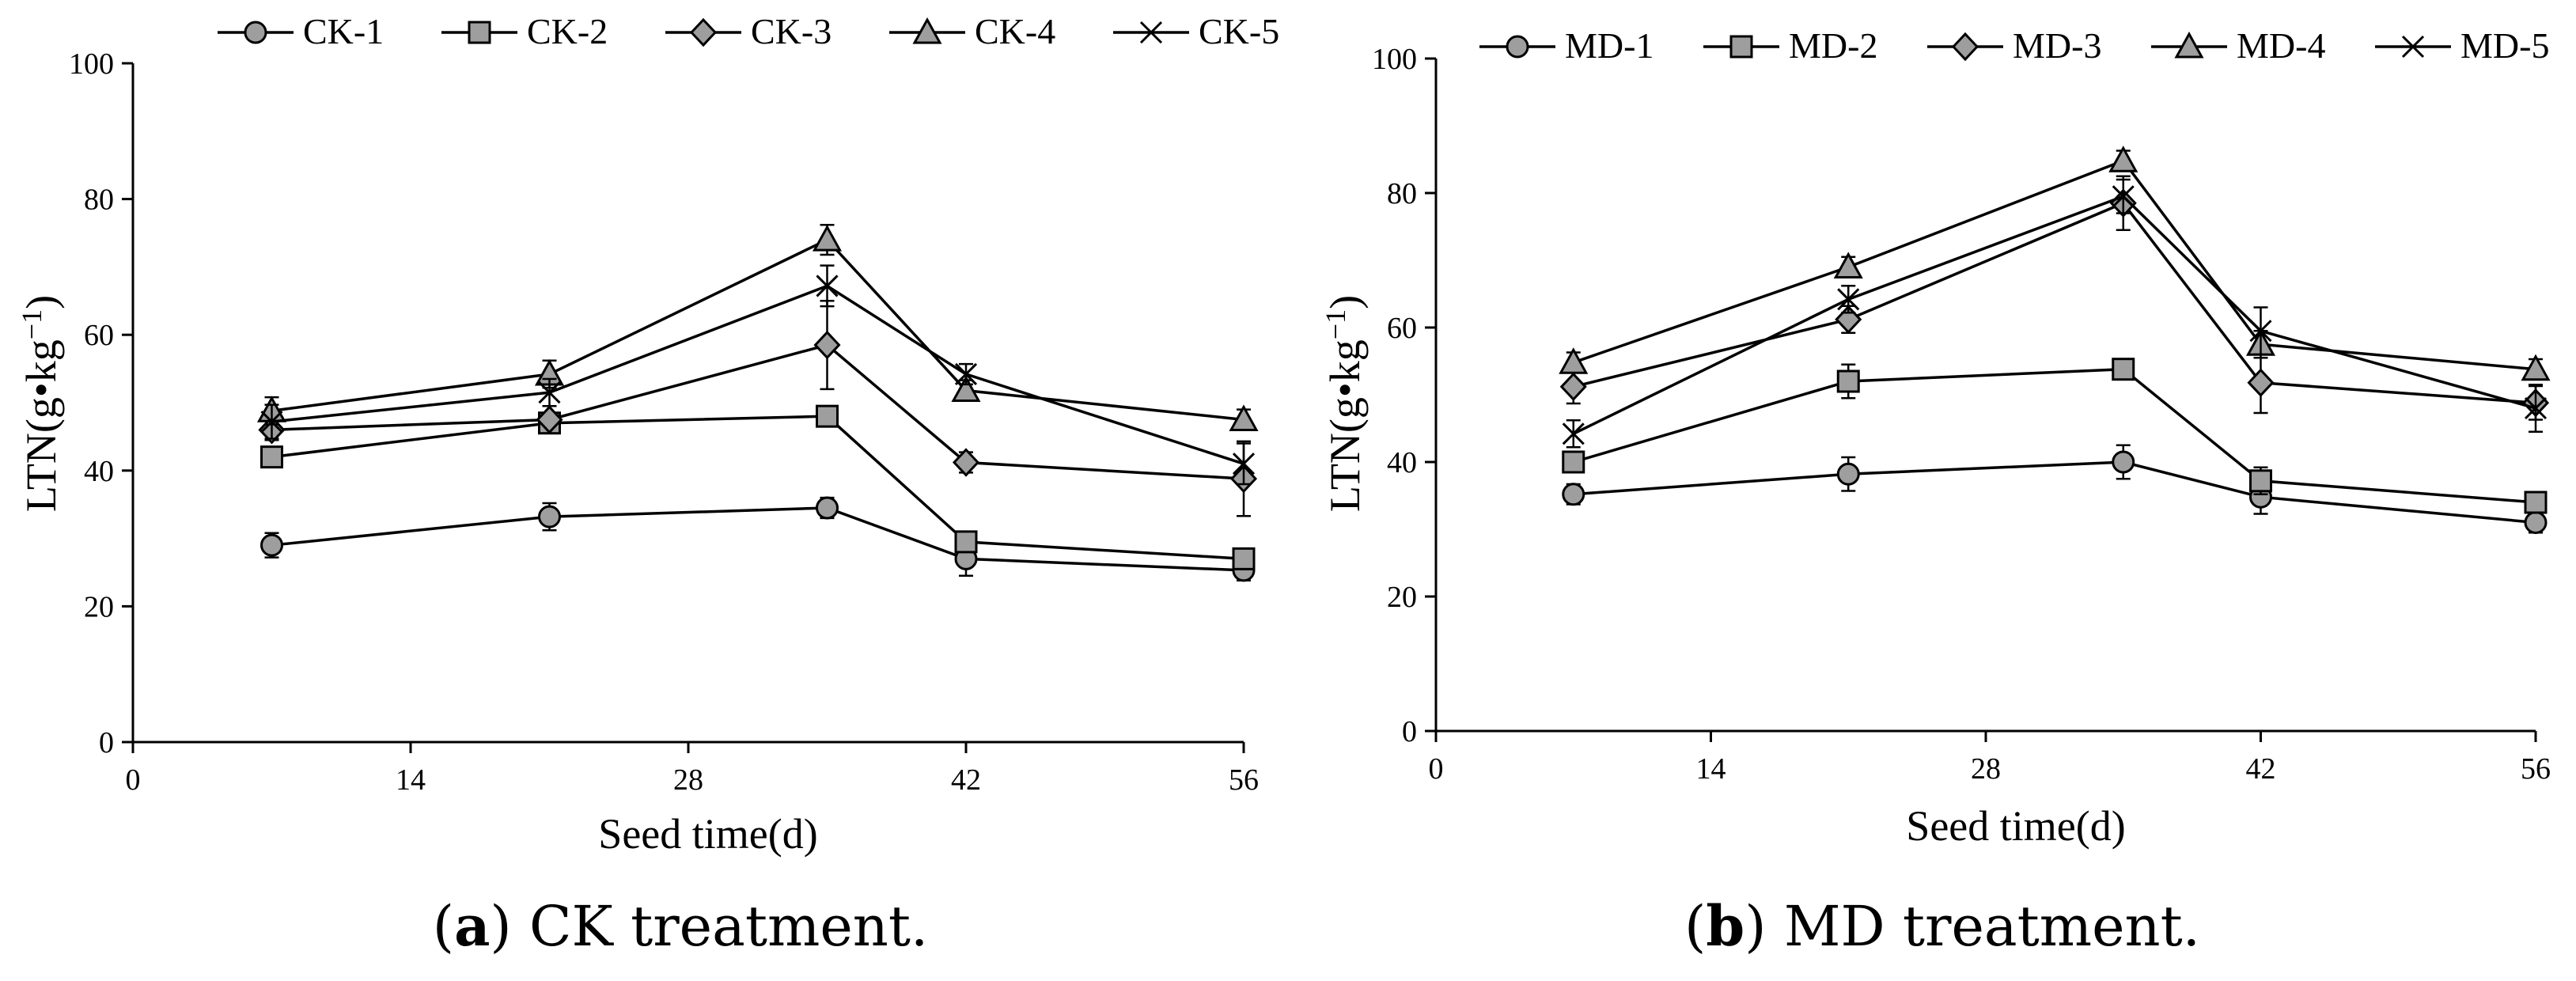 The image size is (2576, 981). I want to click on md-y-label-sup: −1, so click(1335, 324).